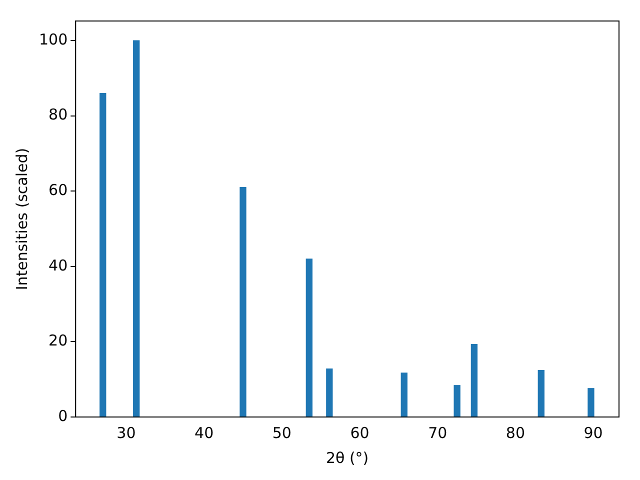  Describe the element at coordinates (58, 115) in the screenshot. I see `y-tick-label: 80` at that location.